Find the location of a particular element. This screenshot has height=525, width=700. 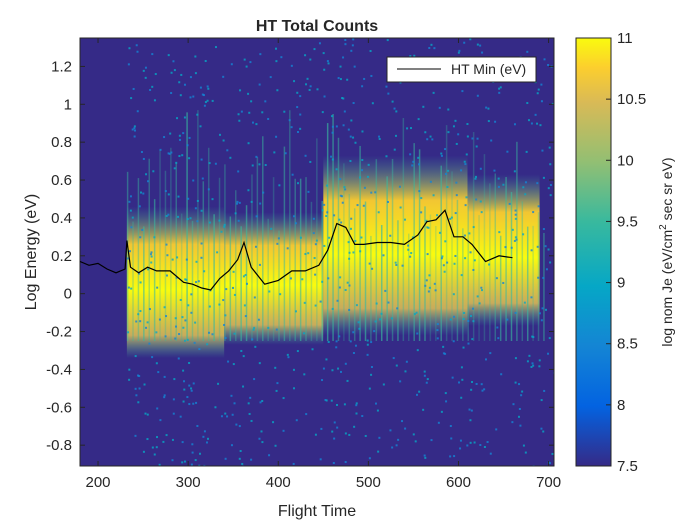

colorbar-tick-label: 10 is located at coordinates (625, 160).